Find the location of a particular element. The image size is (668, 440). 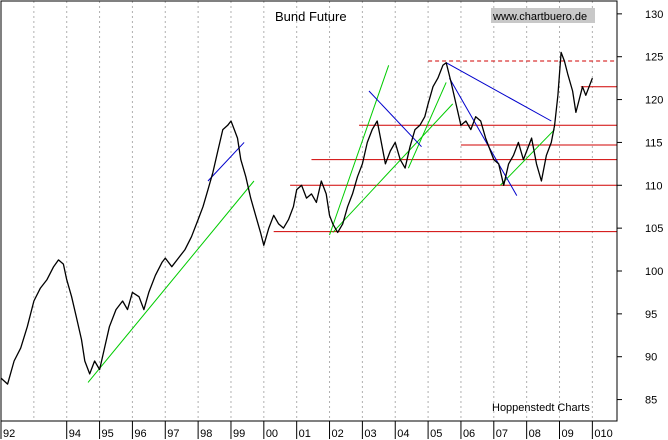

x-tick-label-11: 04 is located at coordinates (403, 434).